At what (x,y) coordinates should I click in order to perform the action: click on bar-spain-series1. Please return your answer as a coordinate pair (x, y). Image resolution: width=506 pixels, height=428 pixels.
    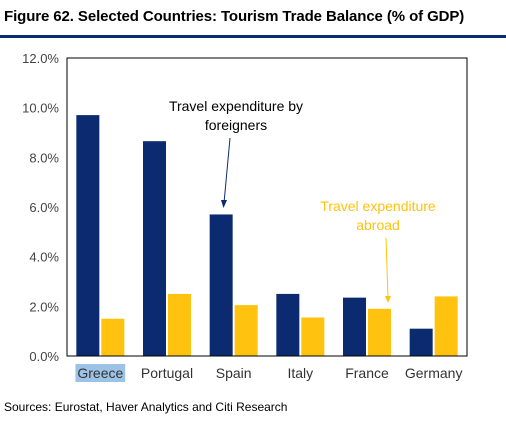
    Looking at the image, I should click on (221, 285).